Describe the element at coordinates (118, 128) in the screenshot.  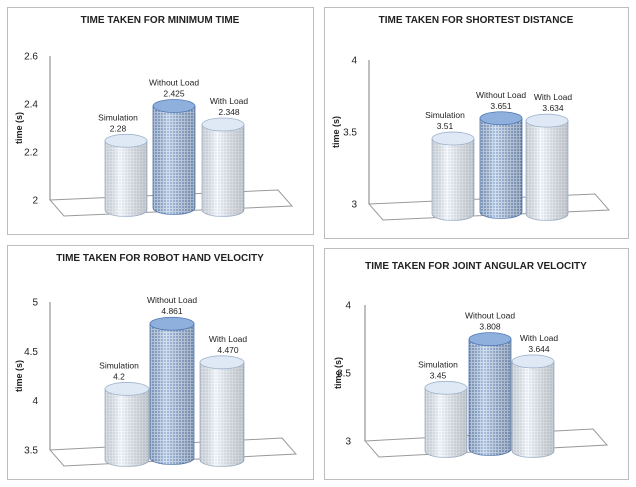
I see `data-label: 2.28` at that location.